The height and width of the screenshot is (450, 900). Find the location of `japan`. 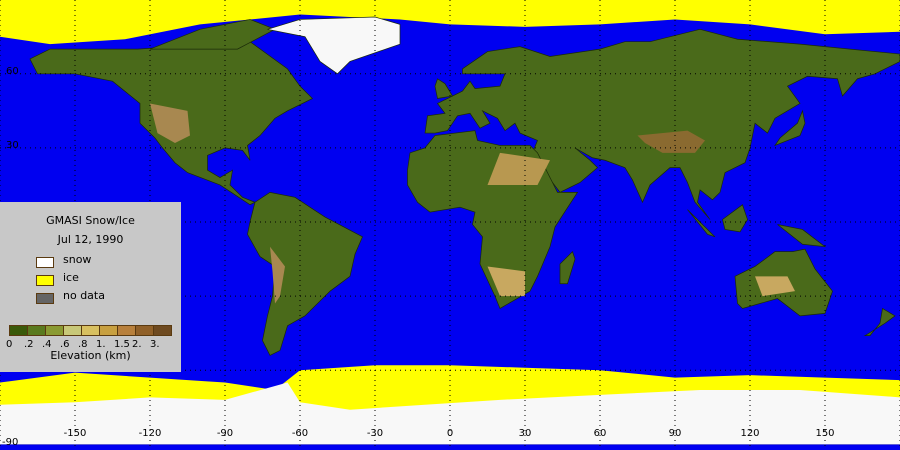

japan is located at coordinates (790, 128).